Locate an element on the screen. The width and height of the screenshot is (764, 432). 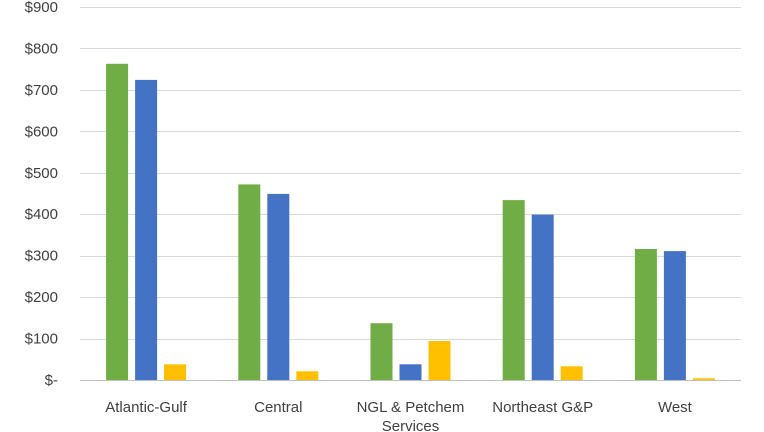
y-tick-label: $300 is located at coordinates (41, 256).